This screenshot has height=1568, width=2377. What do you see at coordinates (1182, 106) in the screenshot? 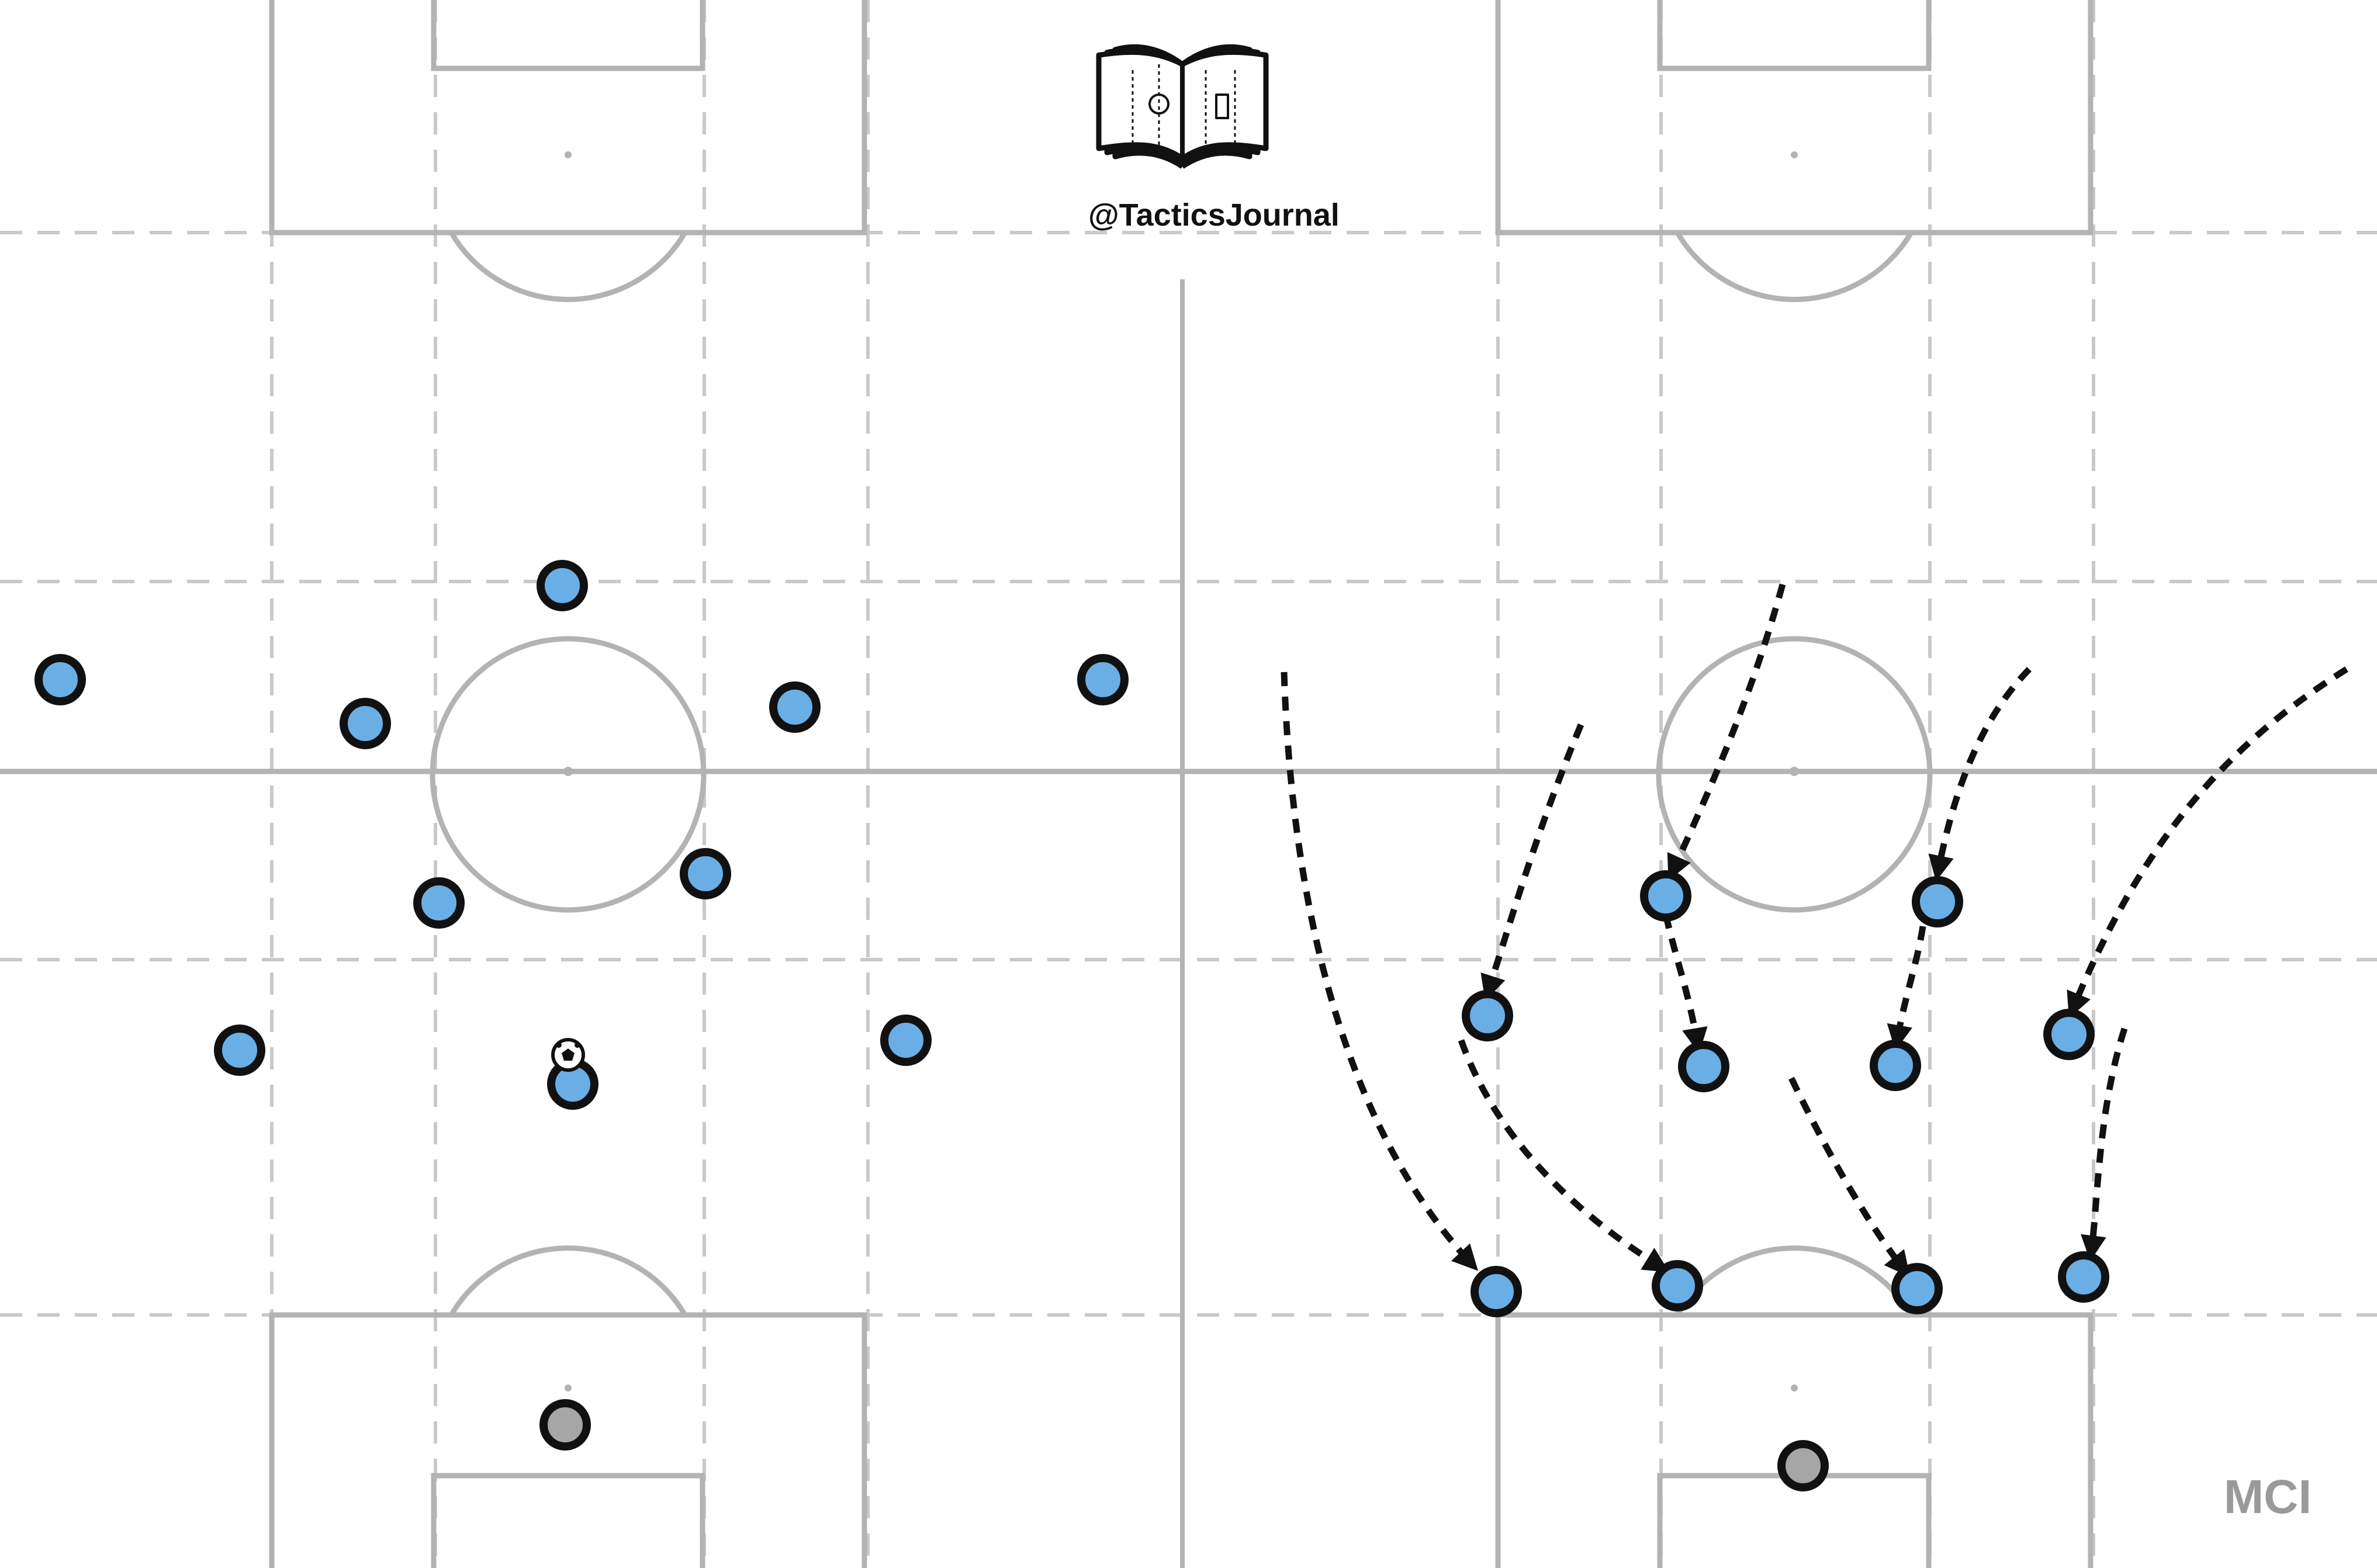
I see `book-with-pitch-icon` at bounding box center [1182, 106].